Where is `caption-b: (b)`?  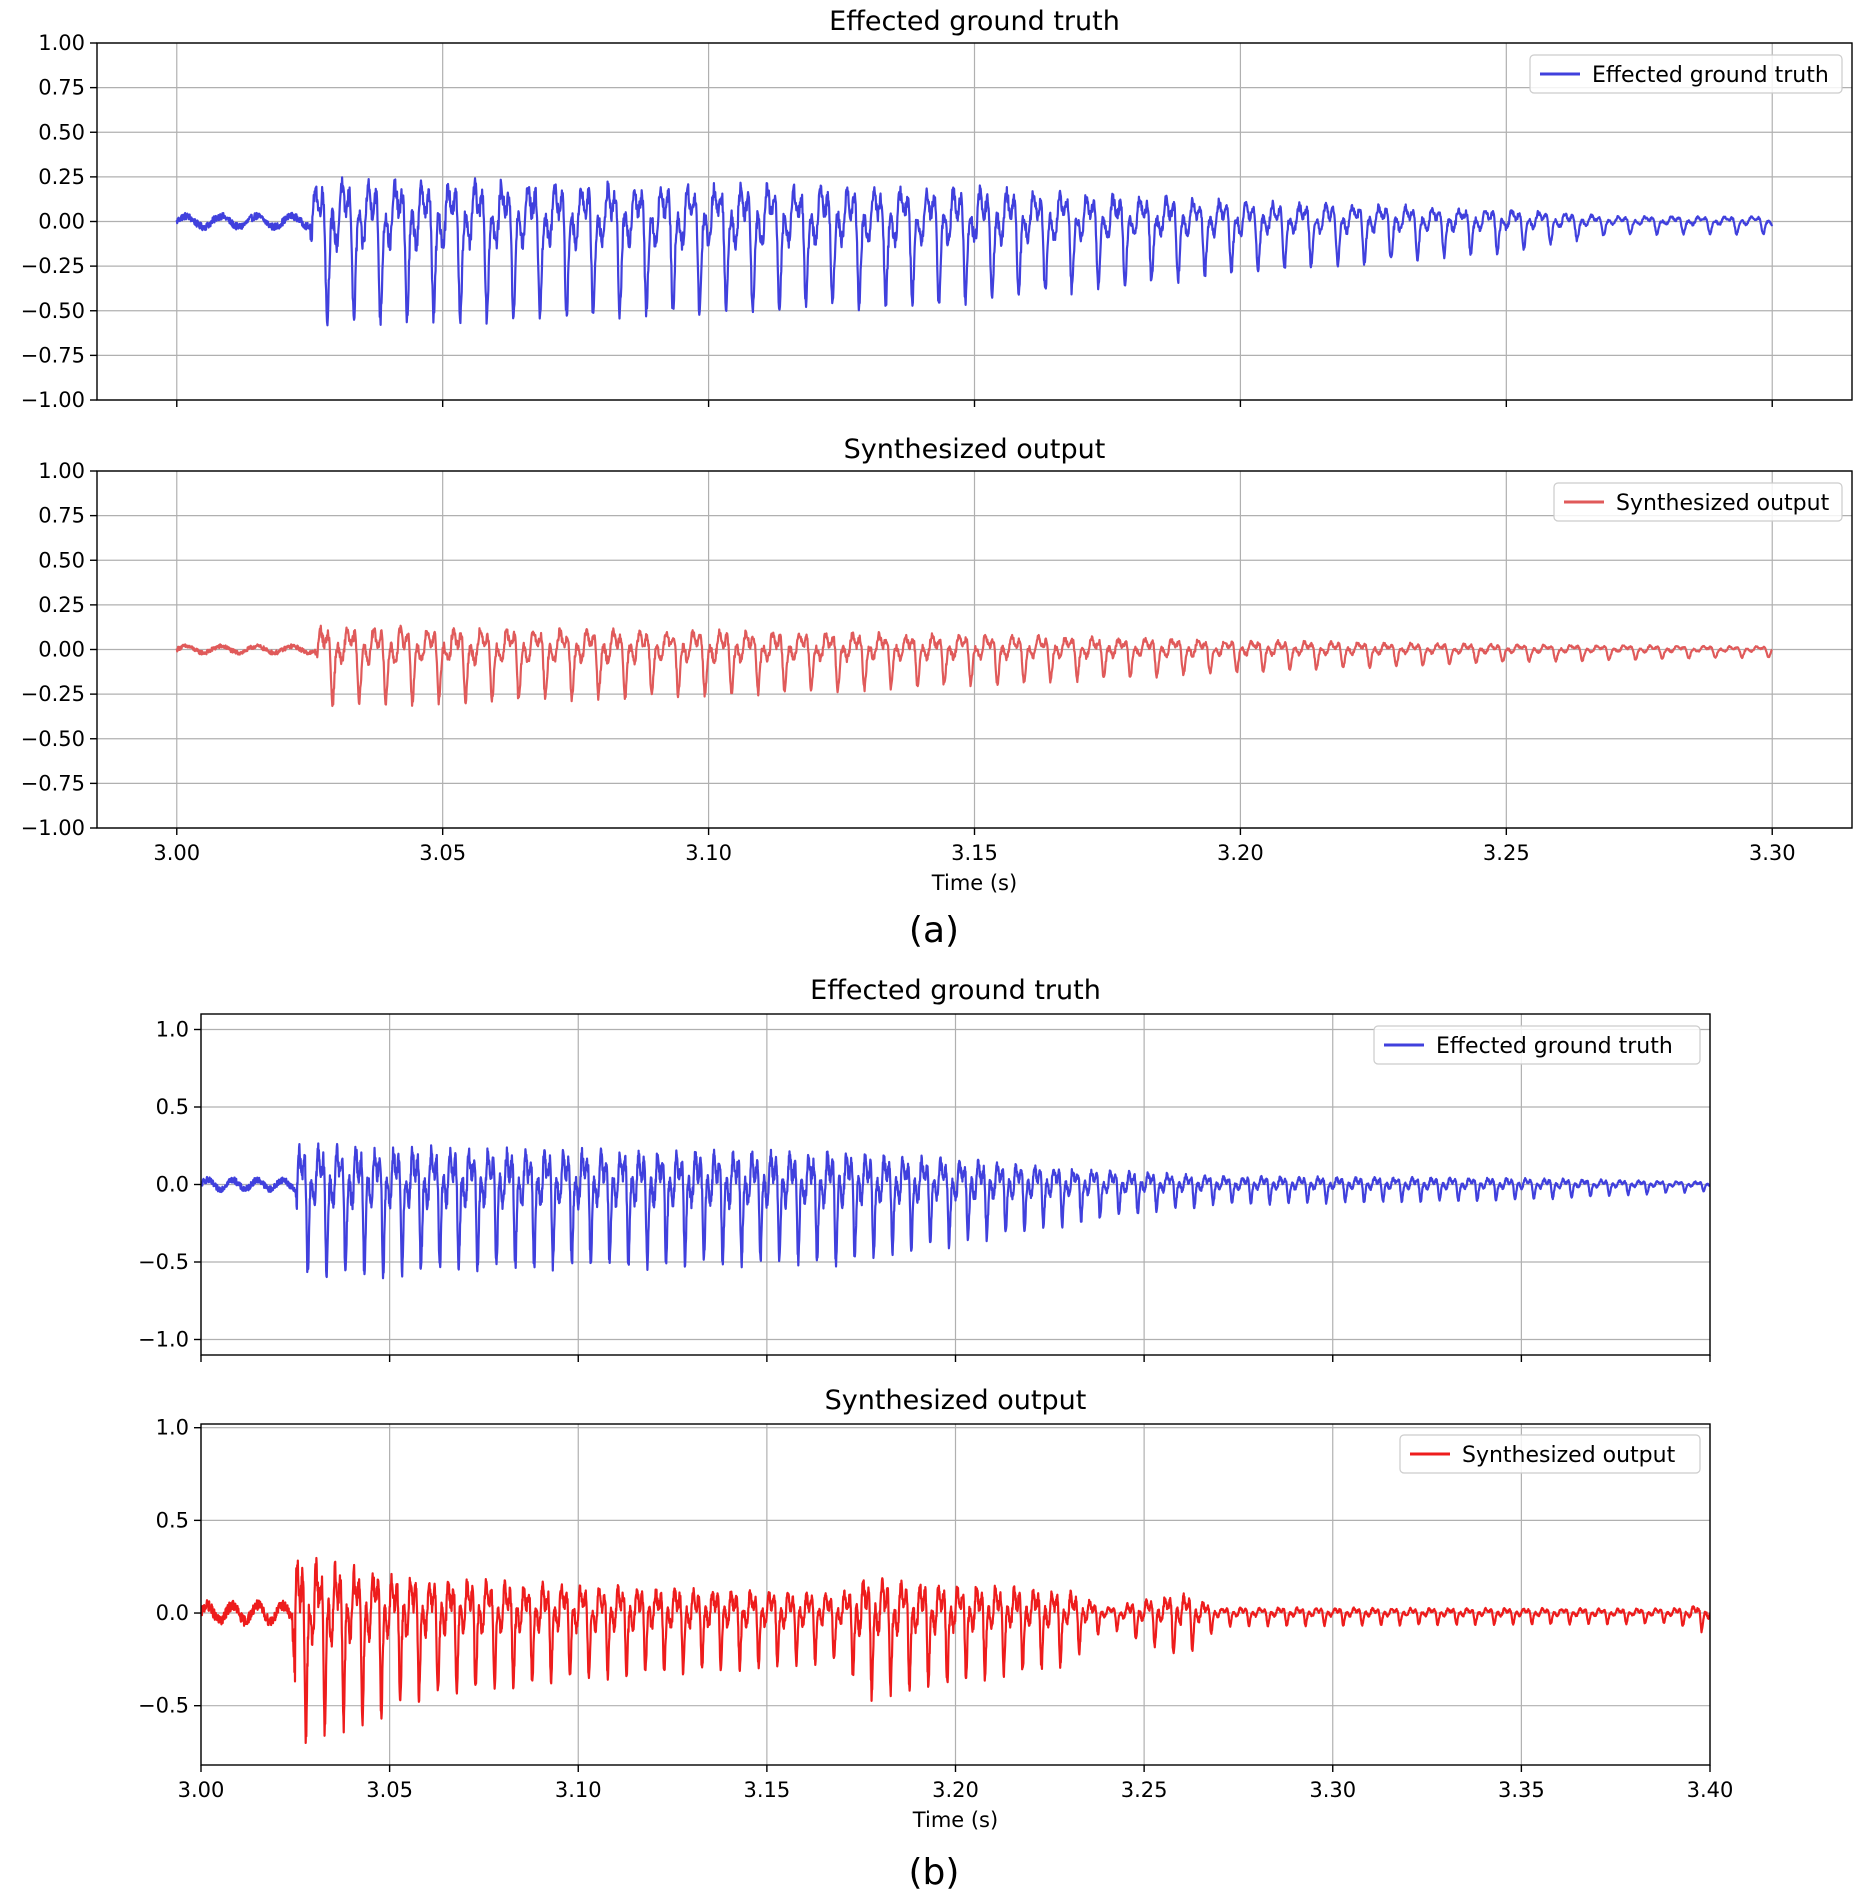
caption-b: (b) is located at coordinates (934, 1872).